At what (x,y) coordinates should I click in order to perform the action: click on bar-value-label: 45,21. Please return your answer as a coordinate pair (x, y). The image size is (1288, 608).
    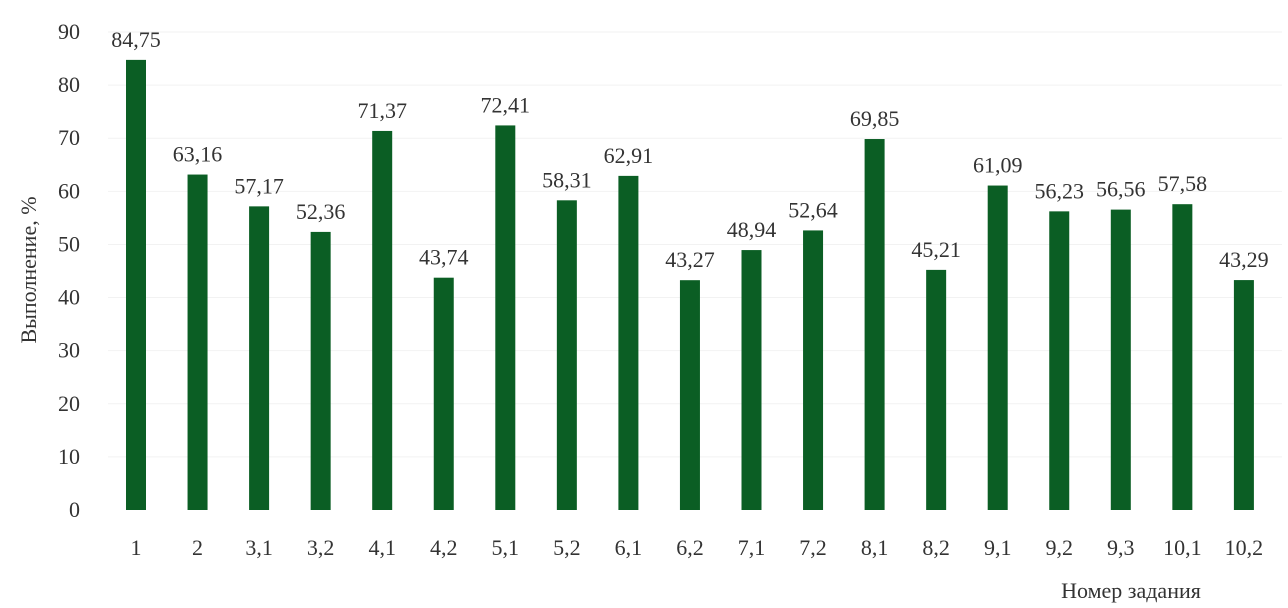
    Looking at the image, I should click on (936, 249).